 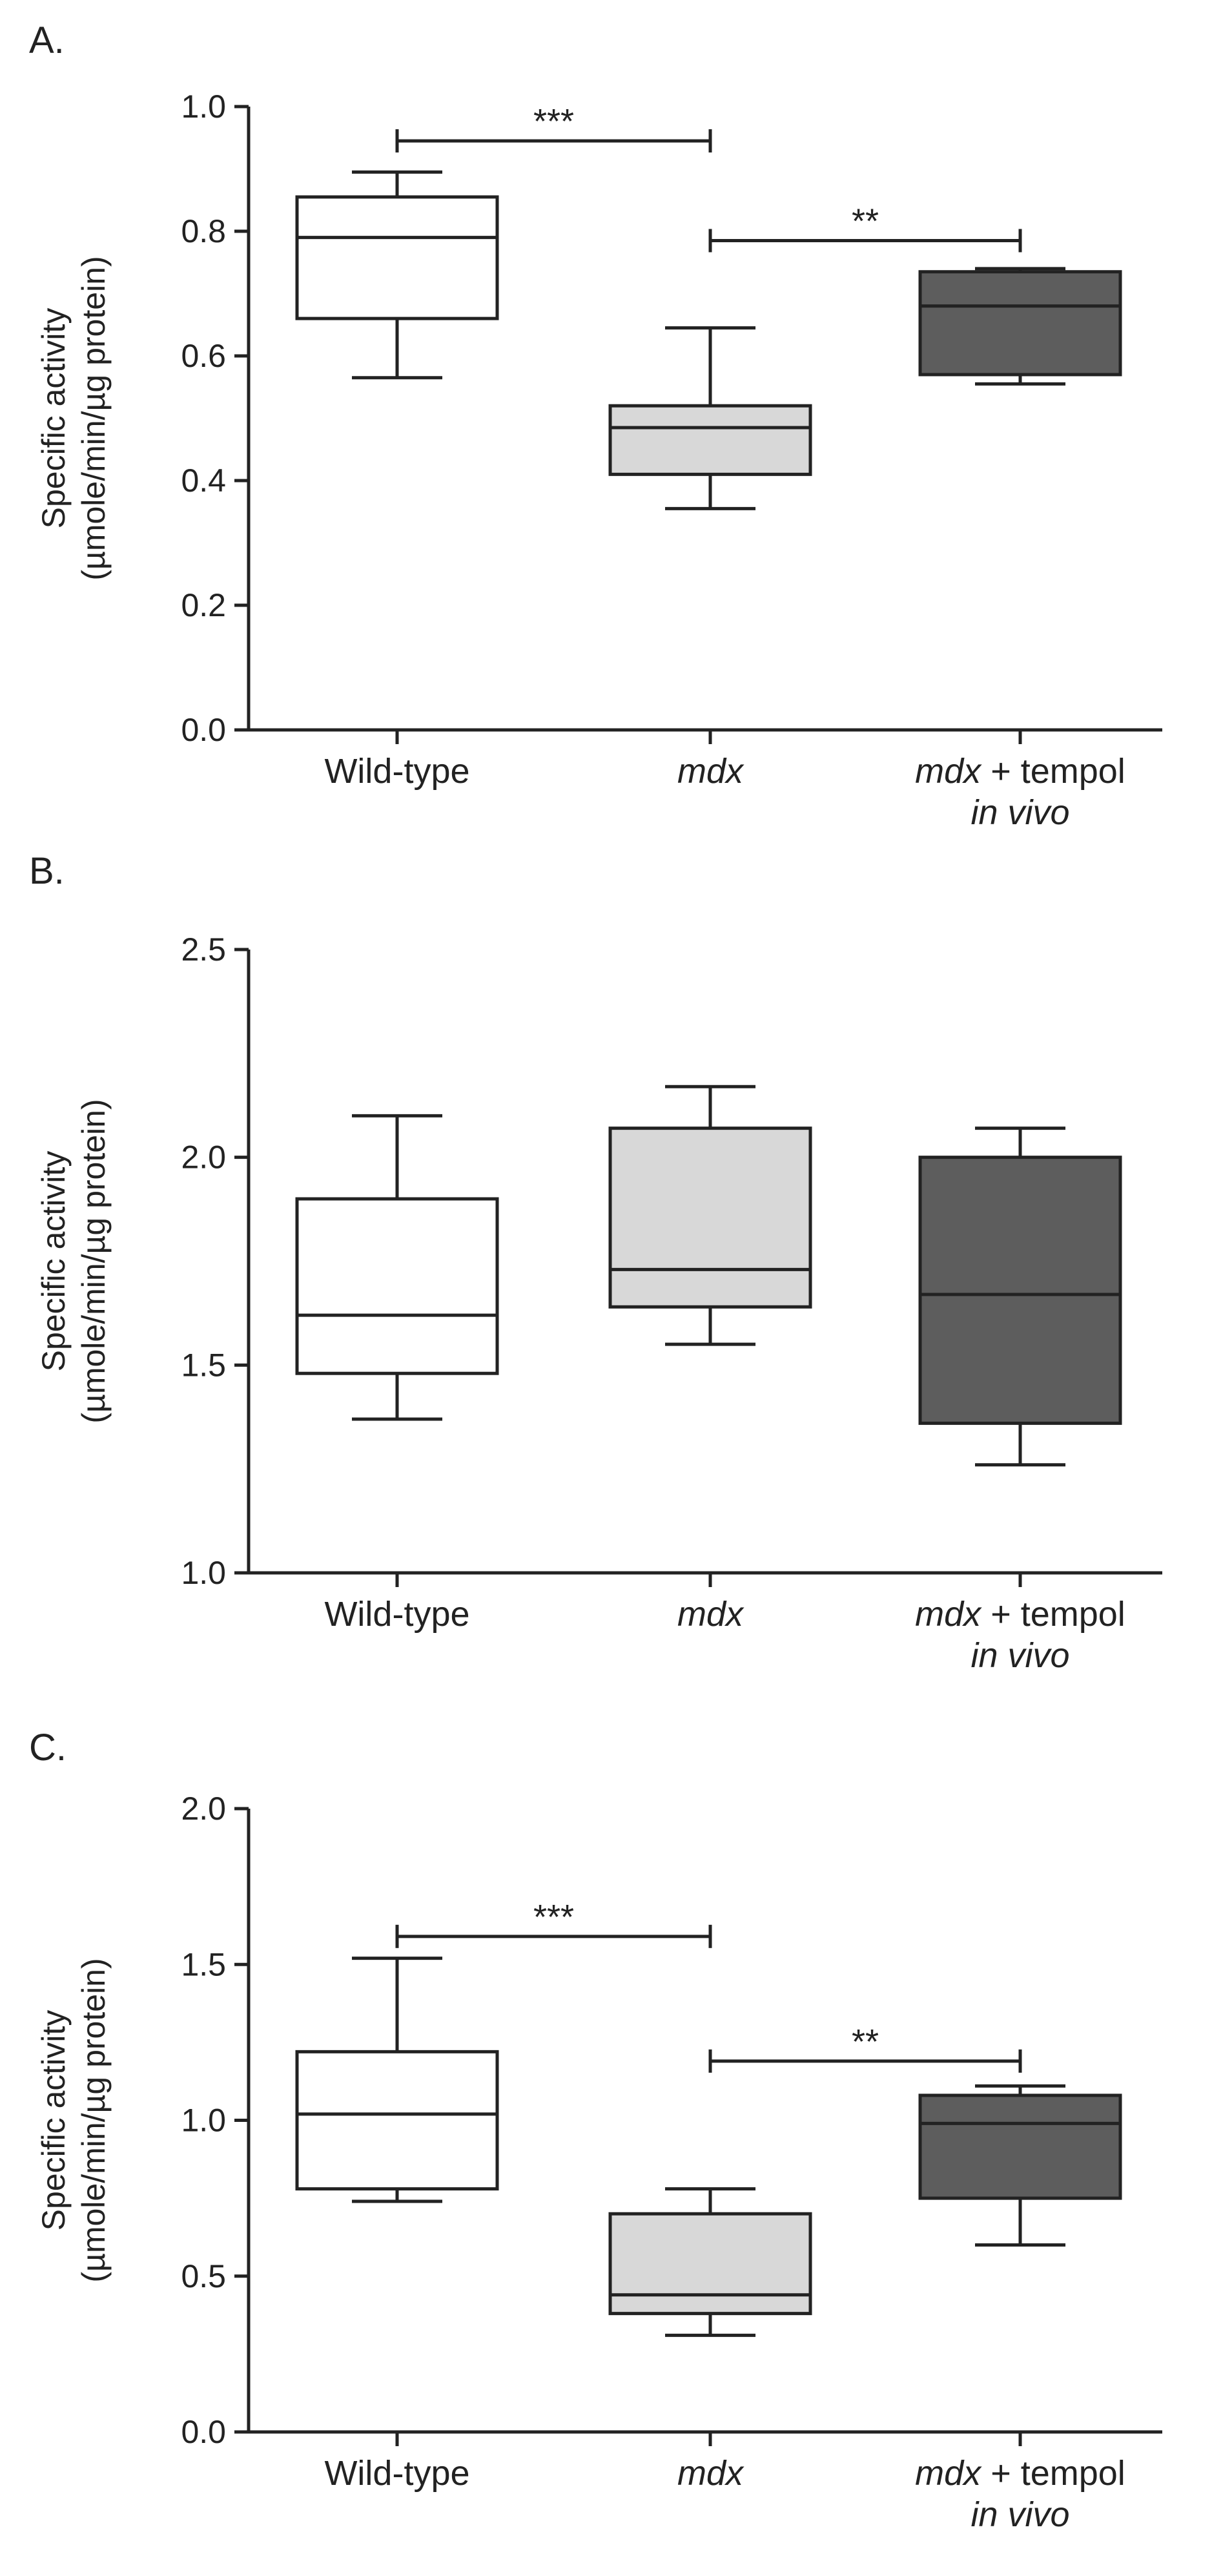 What do you see at coordinates (203, 949) in the screenshot?
I see `y-tick-label: 2.5` at bounding box center [203, 949].